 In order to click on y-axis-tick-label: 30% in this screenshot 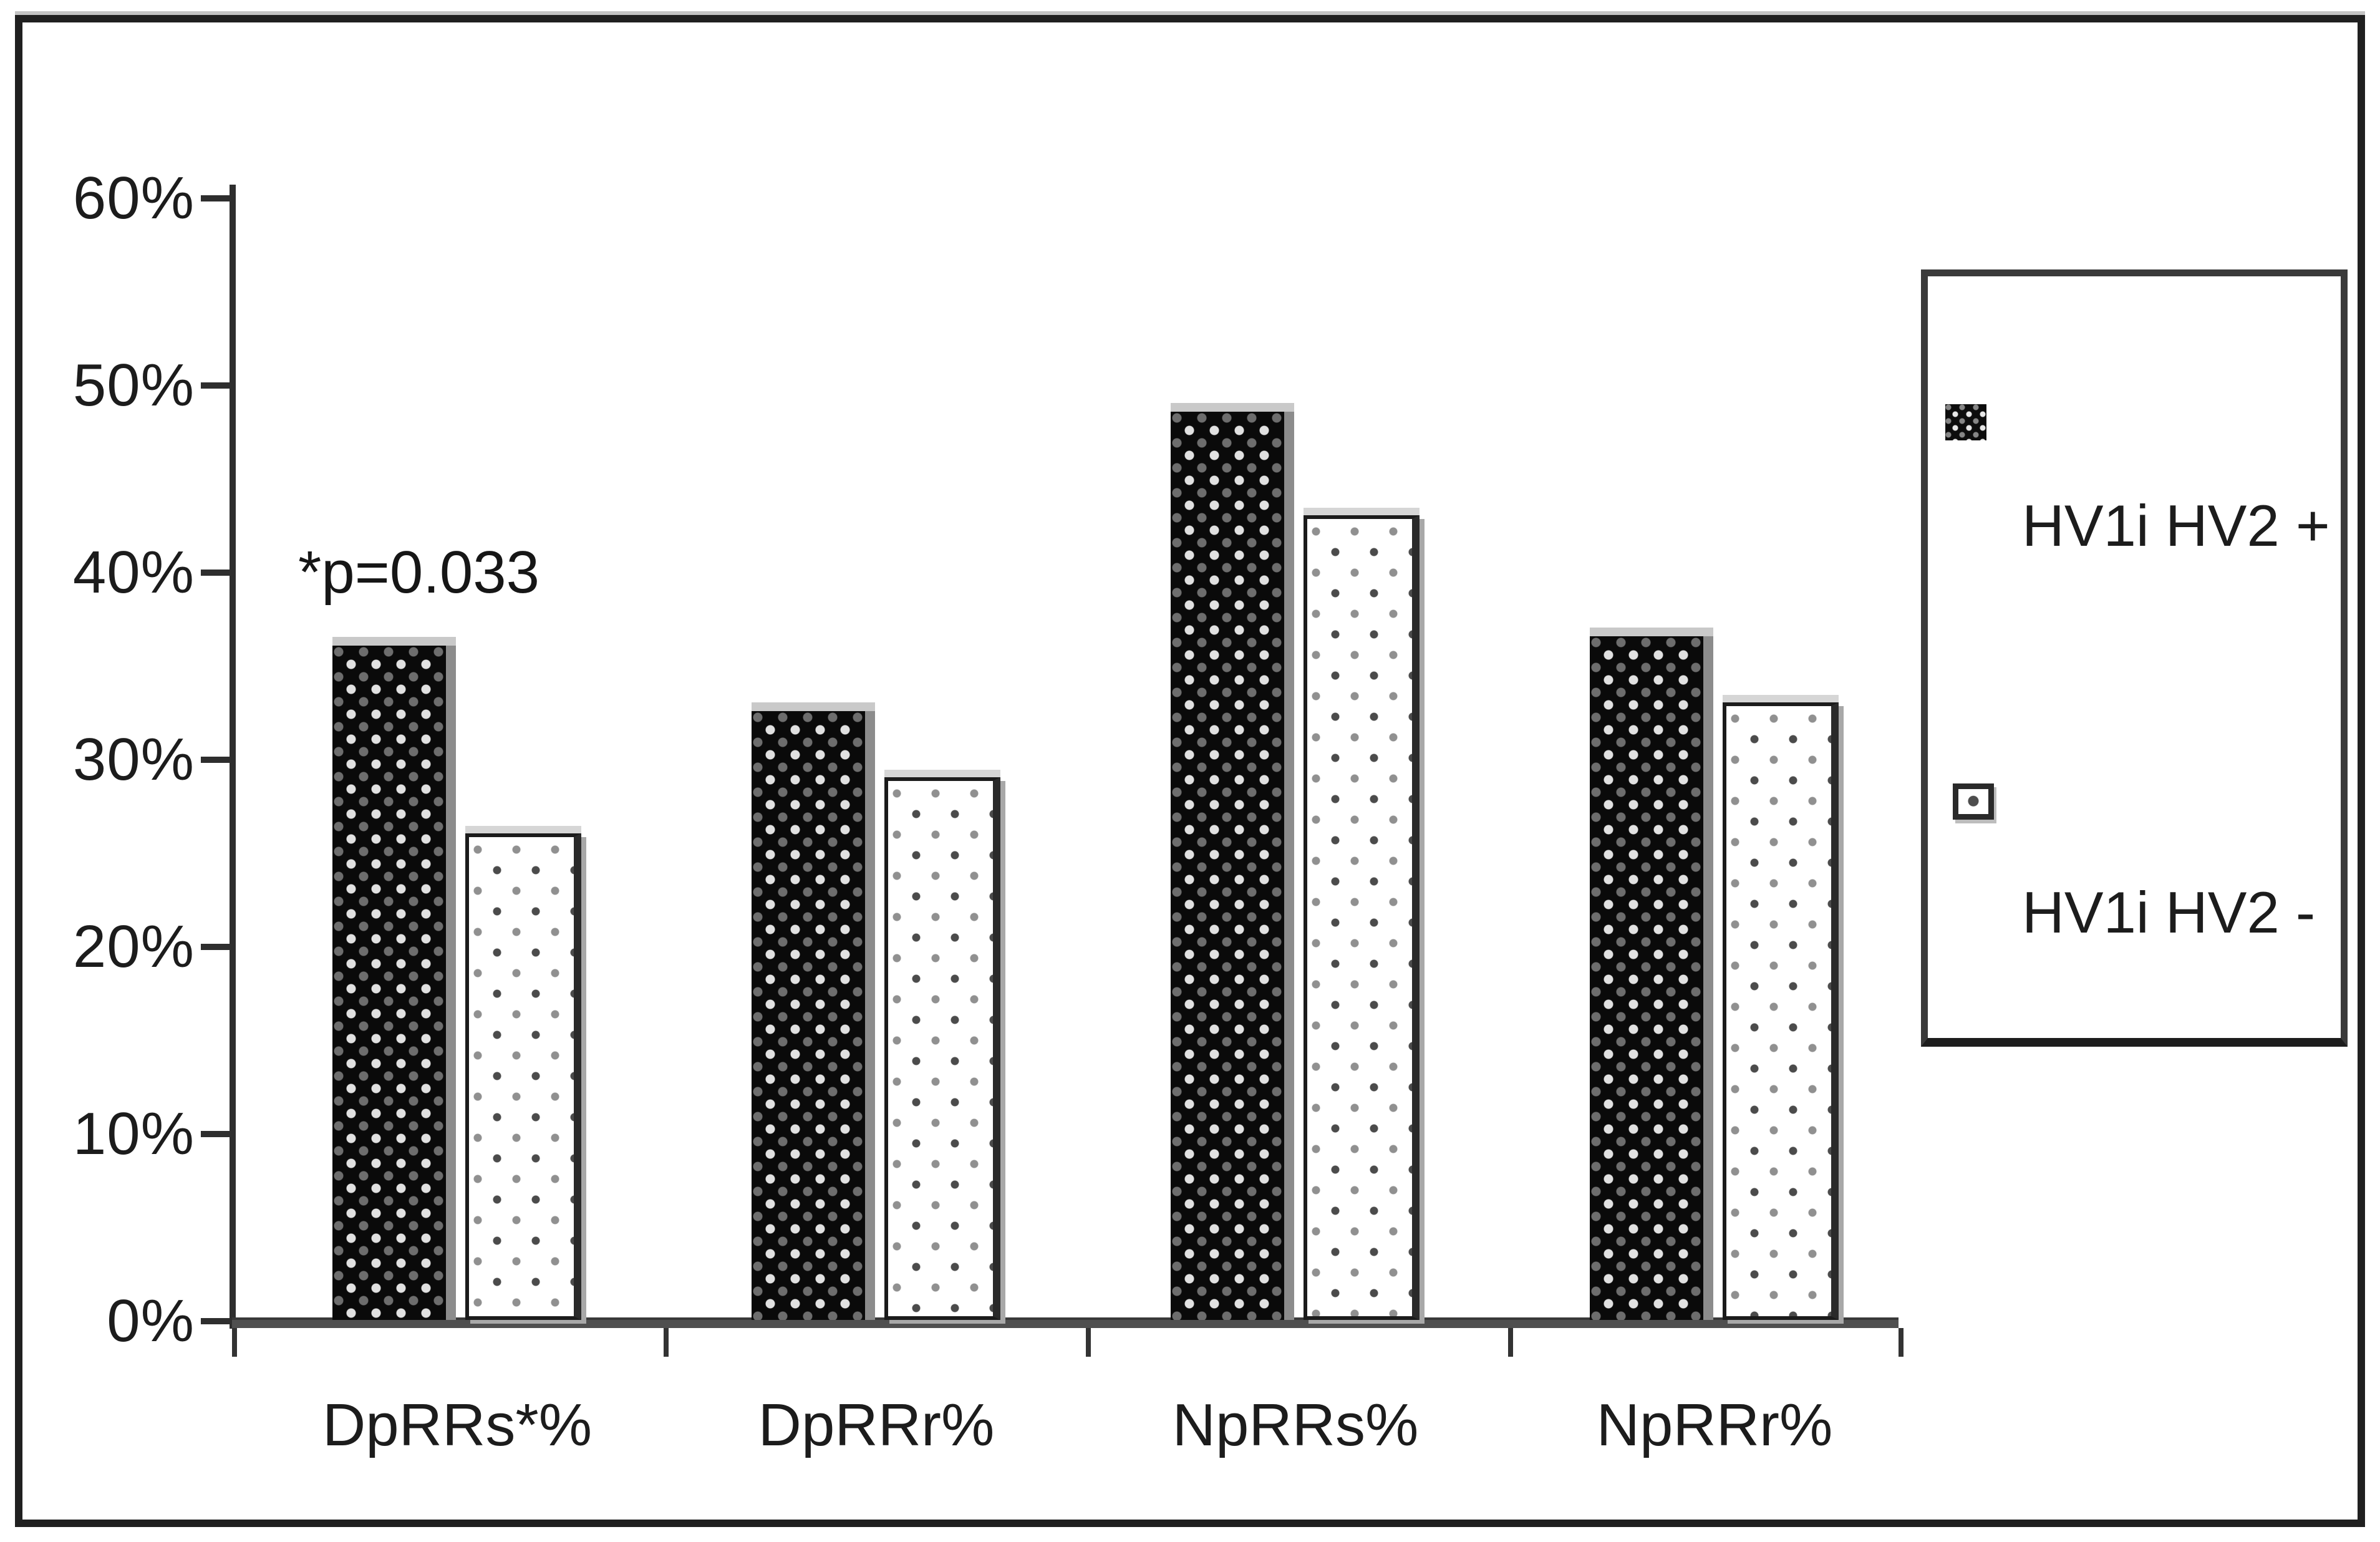, I will do `click(133, 759)`.